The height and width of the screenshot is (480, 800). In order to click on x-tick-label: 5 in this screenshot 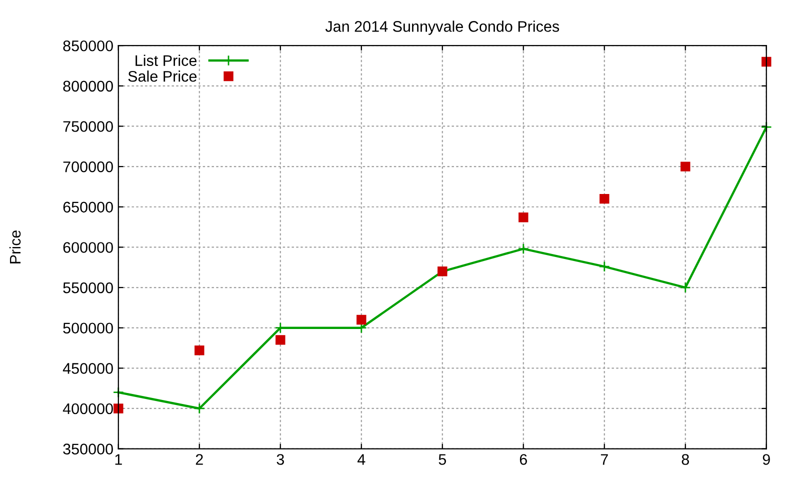, I will do `click(442, 459)`.